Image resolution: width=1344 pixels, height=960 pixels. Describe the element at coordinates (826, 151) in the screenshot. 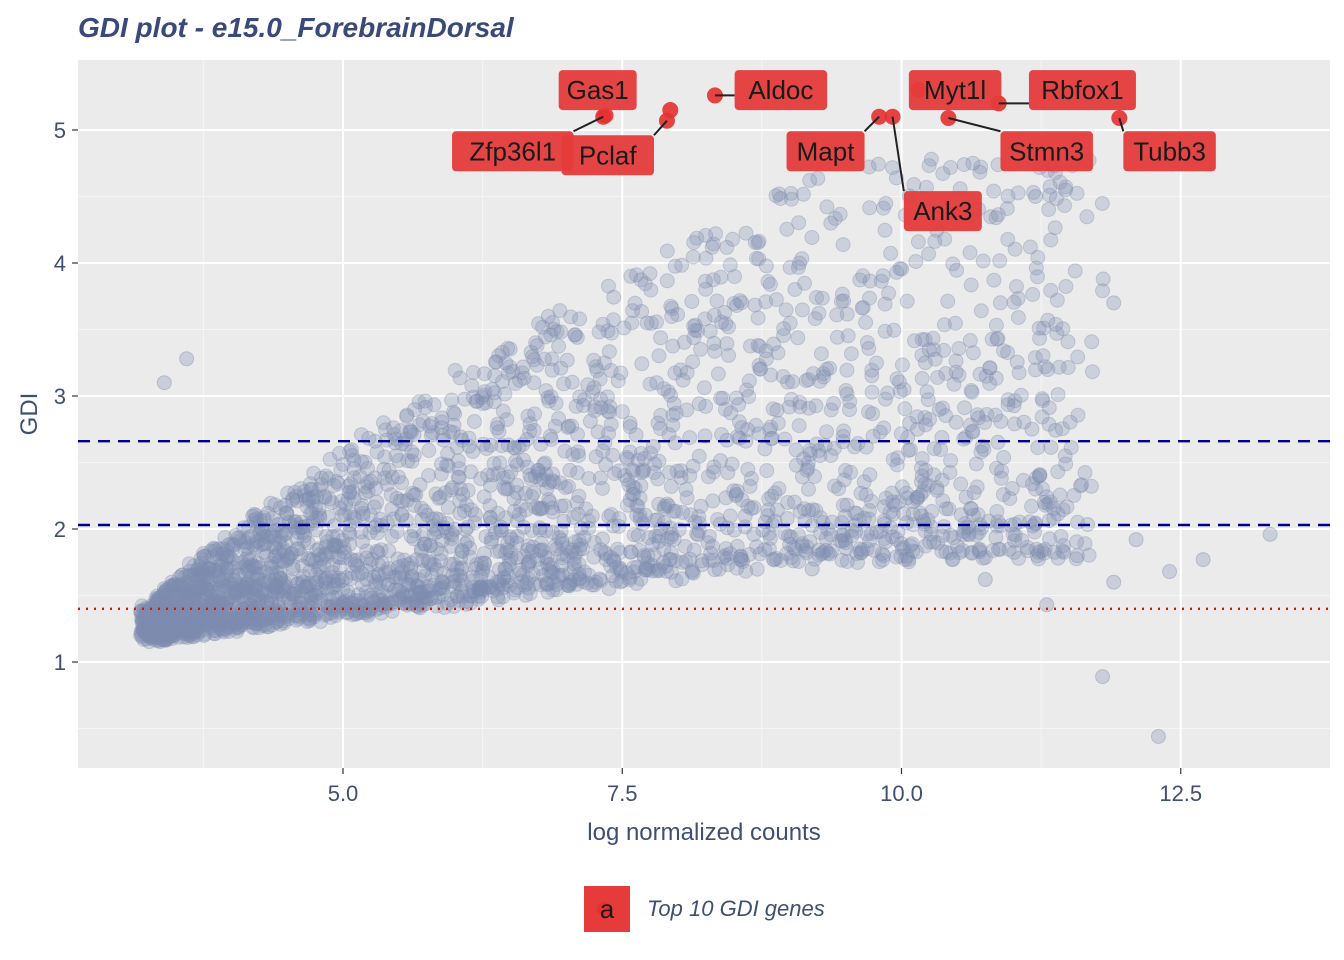

I see `gene-label: Mapt` at that location.